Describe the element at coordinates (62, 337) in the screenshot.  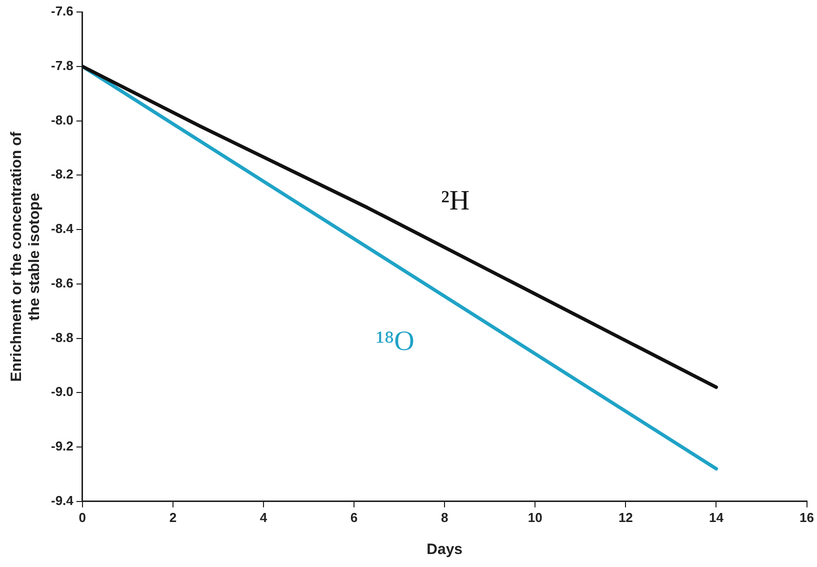
I see `y-tick-label: -8.8` at that location.